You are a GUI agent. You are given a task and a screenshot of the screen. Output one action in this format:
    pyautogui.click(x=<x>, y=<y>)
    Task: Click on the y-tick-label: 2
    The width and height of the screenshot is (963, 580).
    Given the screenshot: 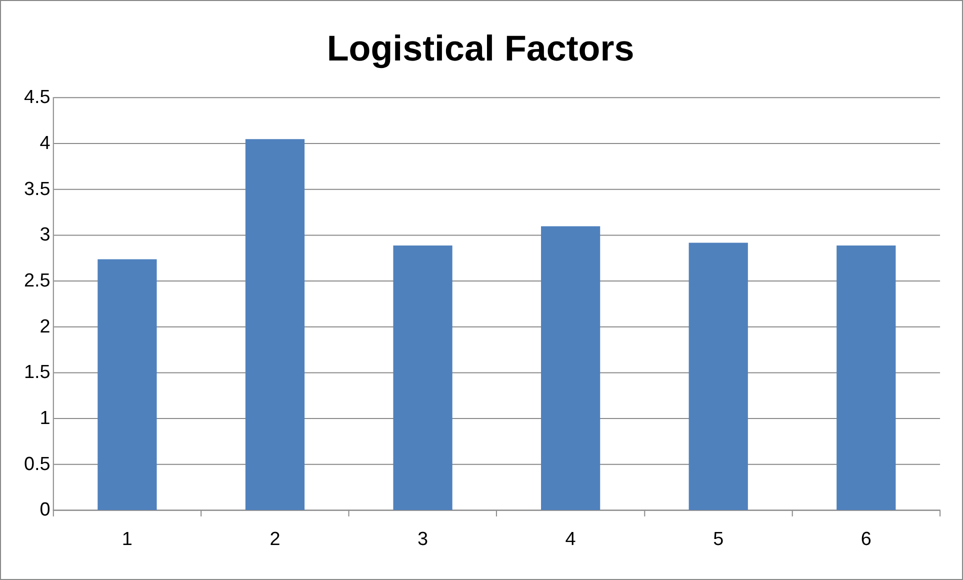 What is the action you would take?
    pyautogui.click(x=45, y=327)
    